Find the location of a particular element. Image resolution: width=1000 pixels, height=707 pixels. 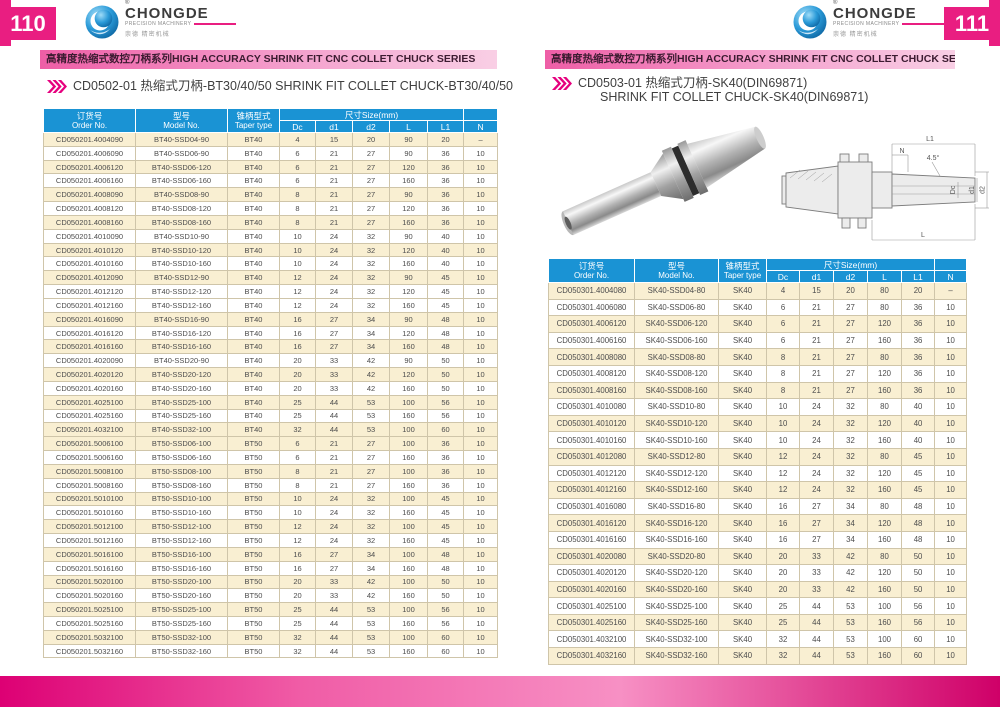

table-cell: SK40-SSD32-100 is located at coordinates (676, 639).